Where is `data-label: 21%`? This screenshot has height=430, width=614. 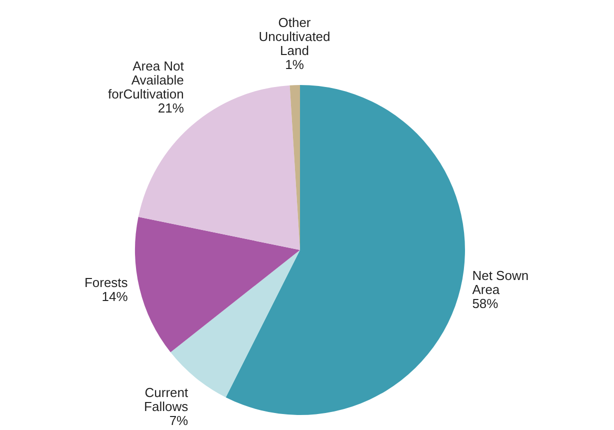 data-label: 21% is located at coordinates (171, 108).